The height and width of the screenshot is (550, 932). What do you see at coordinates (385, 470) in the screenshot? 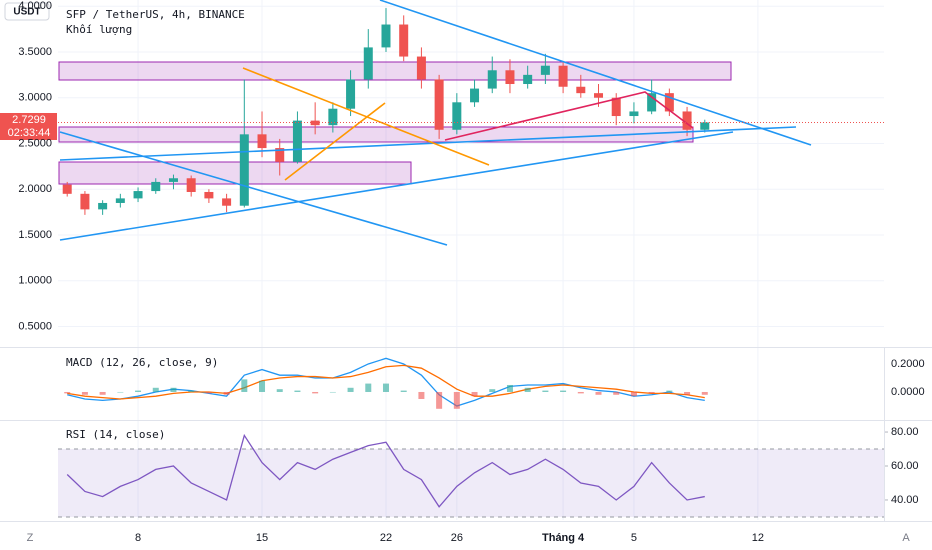
I see `indicator-line` at bounding box center [385, 470].